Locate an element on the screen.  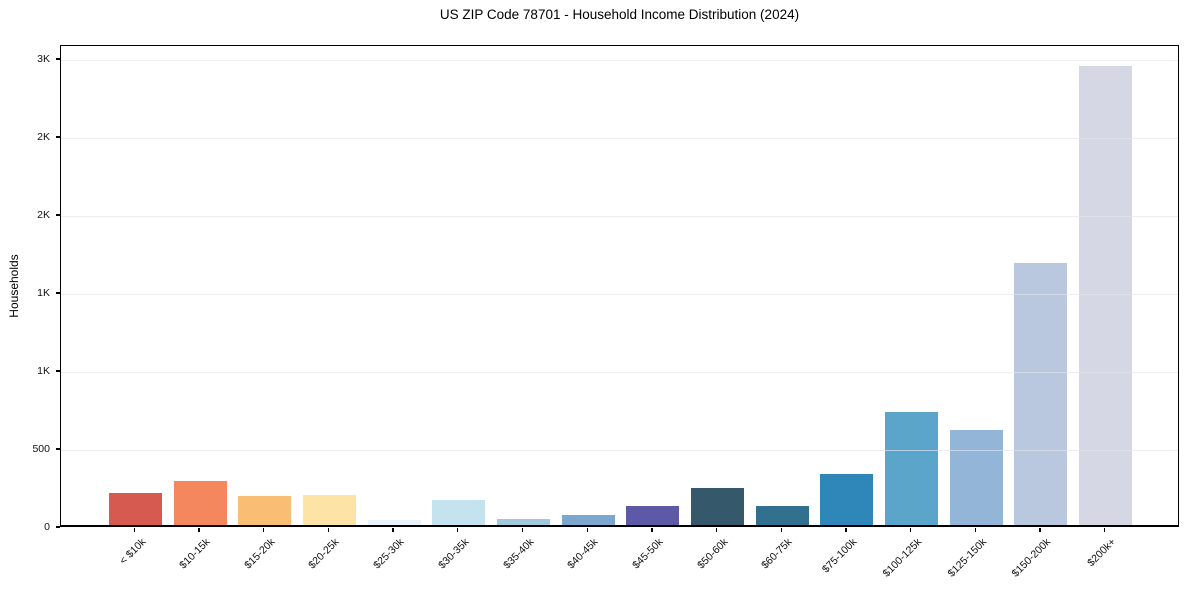
bar-$200k+ is located at coordinates (1106, 295).